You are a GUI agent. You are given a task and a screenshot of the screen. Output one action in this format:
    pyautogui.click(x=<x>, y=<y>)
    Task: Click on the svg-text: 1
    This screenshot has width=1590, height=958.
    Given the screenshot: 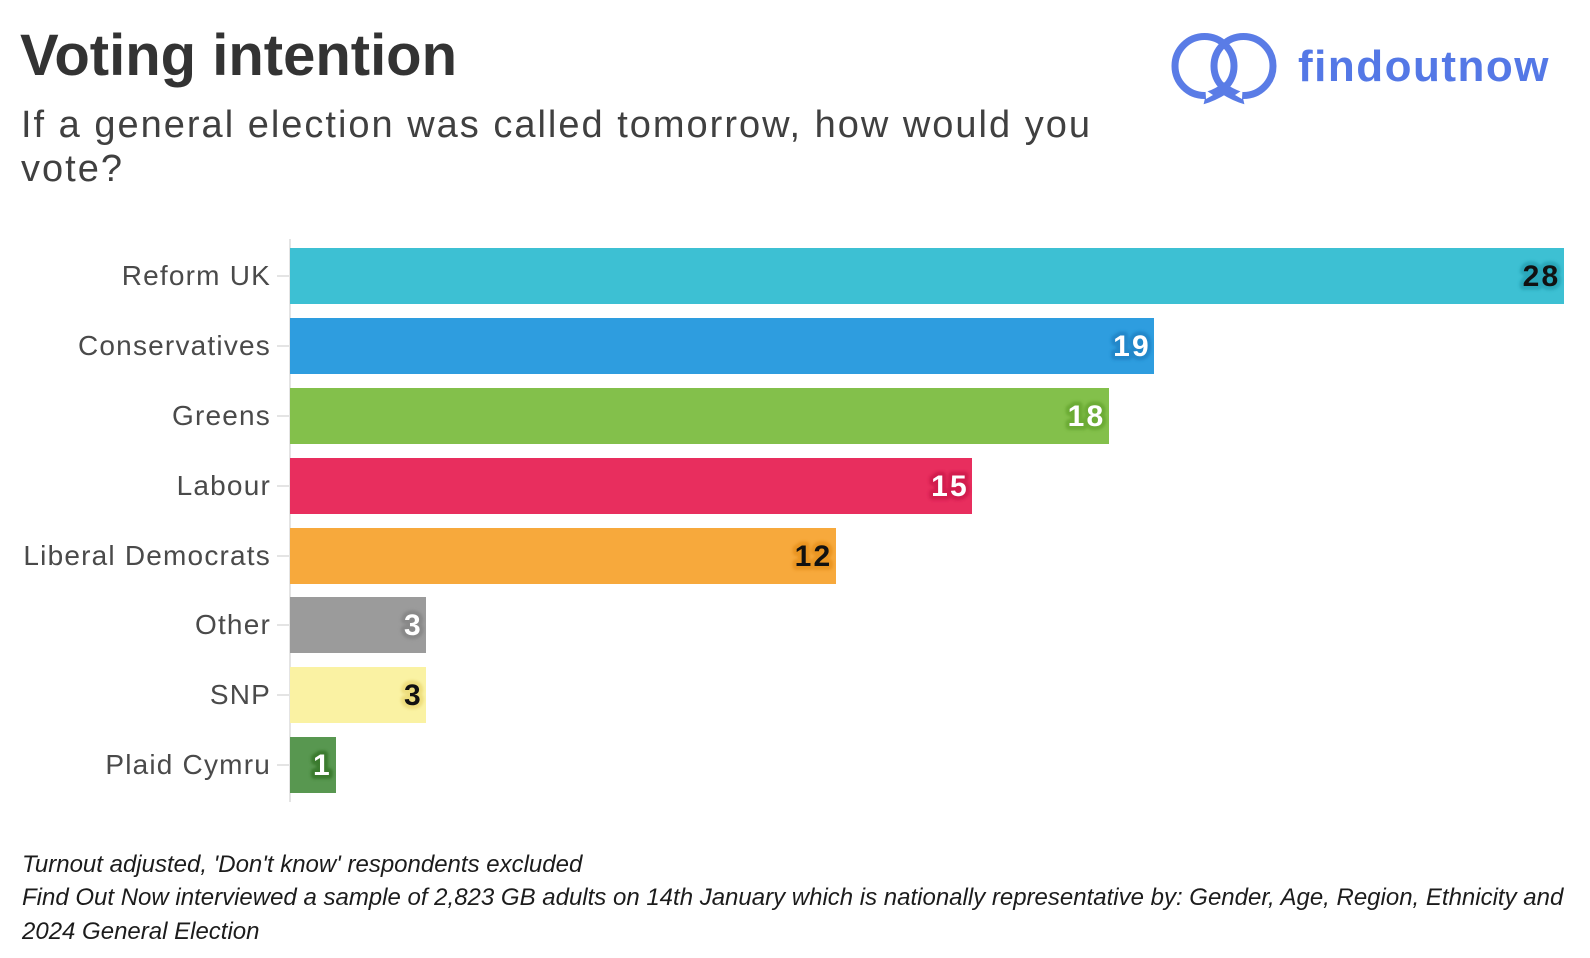 What is the action you would take?
    pyautogui.click(x=322, y=765)
    